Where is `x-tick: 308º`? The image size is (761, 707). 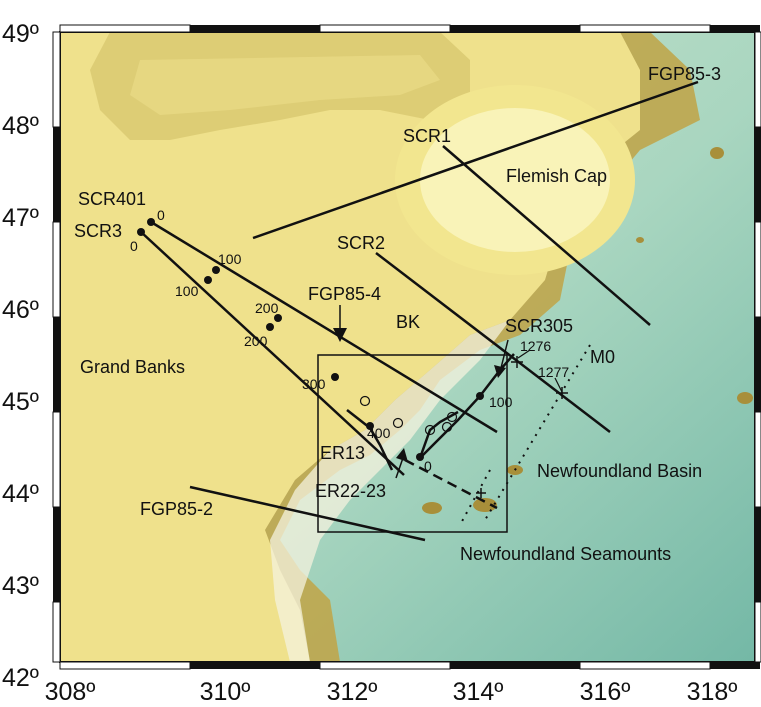 x-tick: 308º is located at coordinates (70, 692).